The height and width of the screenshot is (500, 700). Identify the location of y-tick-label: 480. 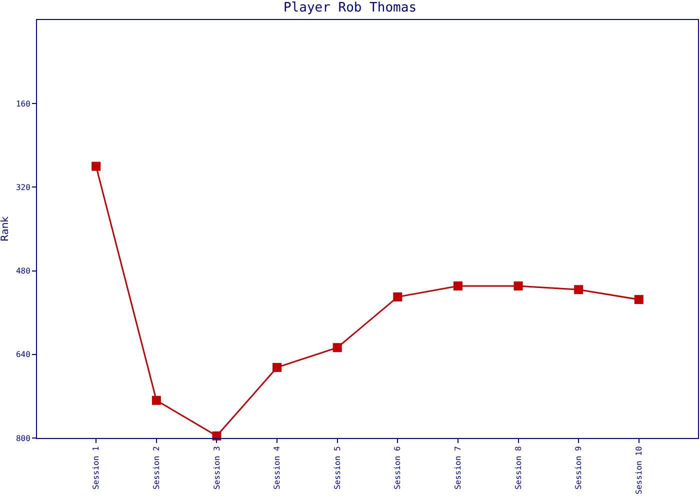
(23, 271).